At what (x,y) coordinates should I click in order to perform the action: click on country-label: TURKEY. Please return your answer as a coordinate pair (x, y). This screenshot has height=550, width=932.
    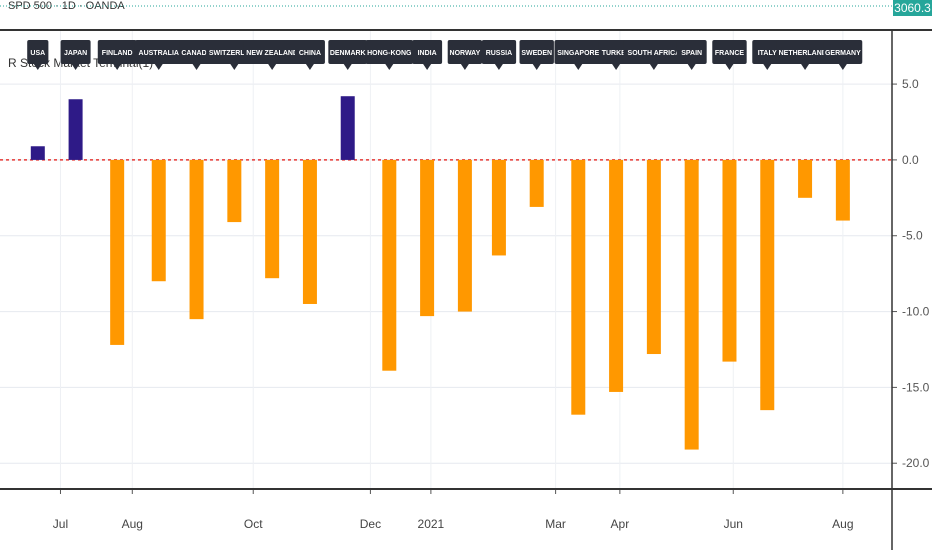
    Looking at the image, I should click on (616, 53).